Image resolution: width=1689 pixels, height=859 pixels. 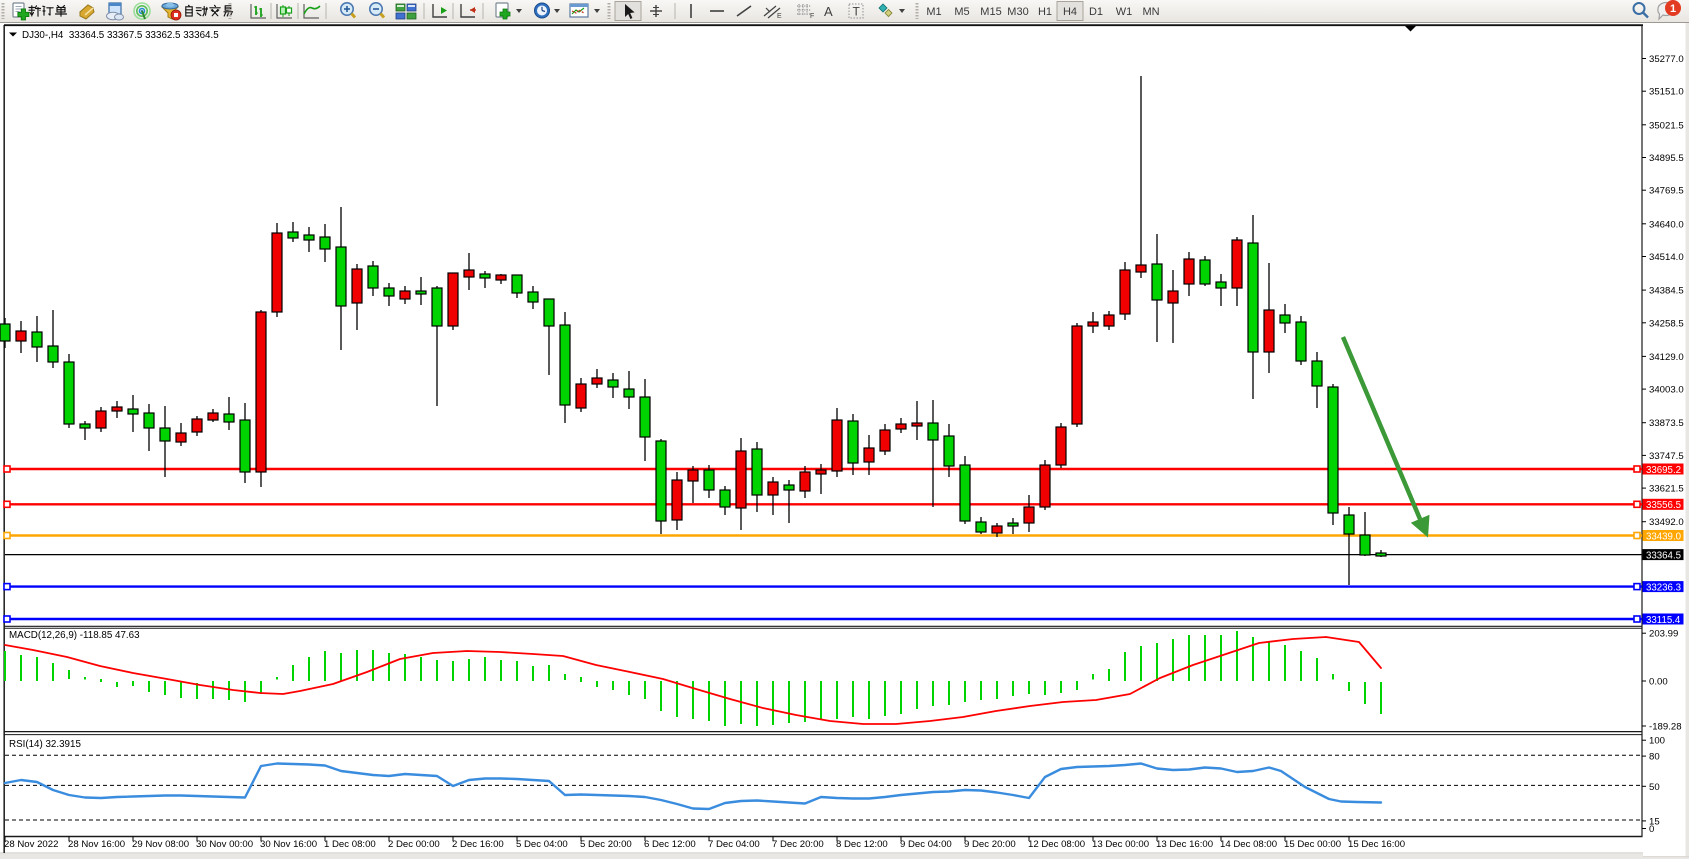 What do you see at coordinates (1665, 727) in the screenshot?
I see `svg-text: -189.28` at bounding box center [1665, 727].